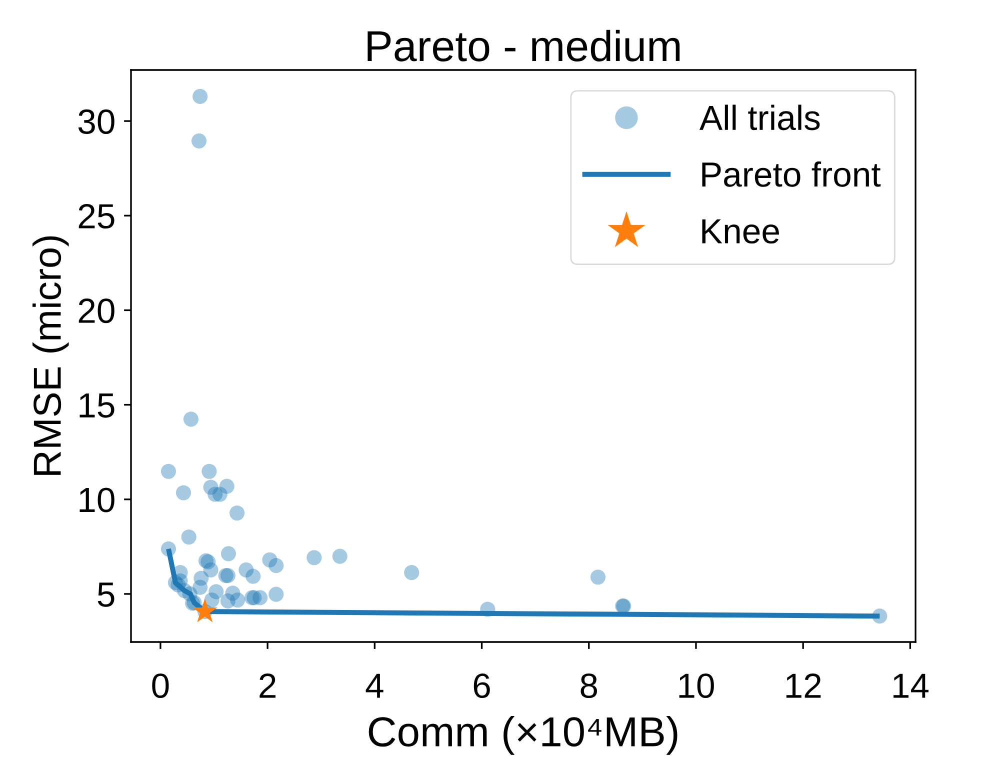 The image size is (997, 764). I want to click on point, so click(205, 610).